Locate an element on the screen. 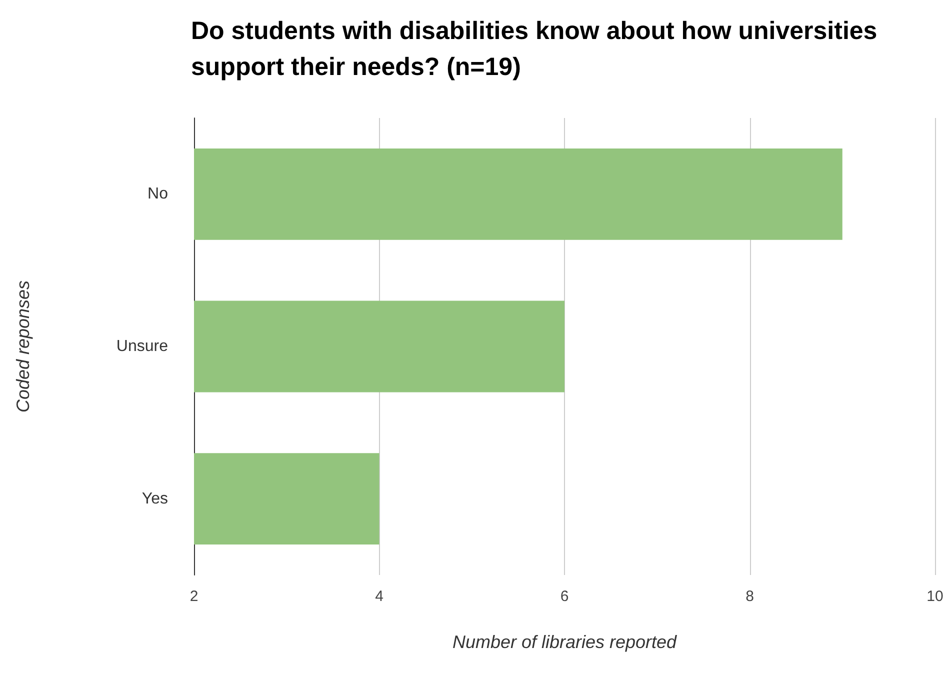 This screenshot has width=951, height=679. x-axis-title: Number of libraries reported is located at coordinates (565, 642).